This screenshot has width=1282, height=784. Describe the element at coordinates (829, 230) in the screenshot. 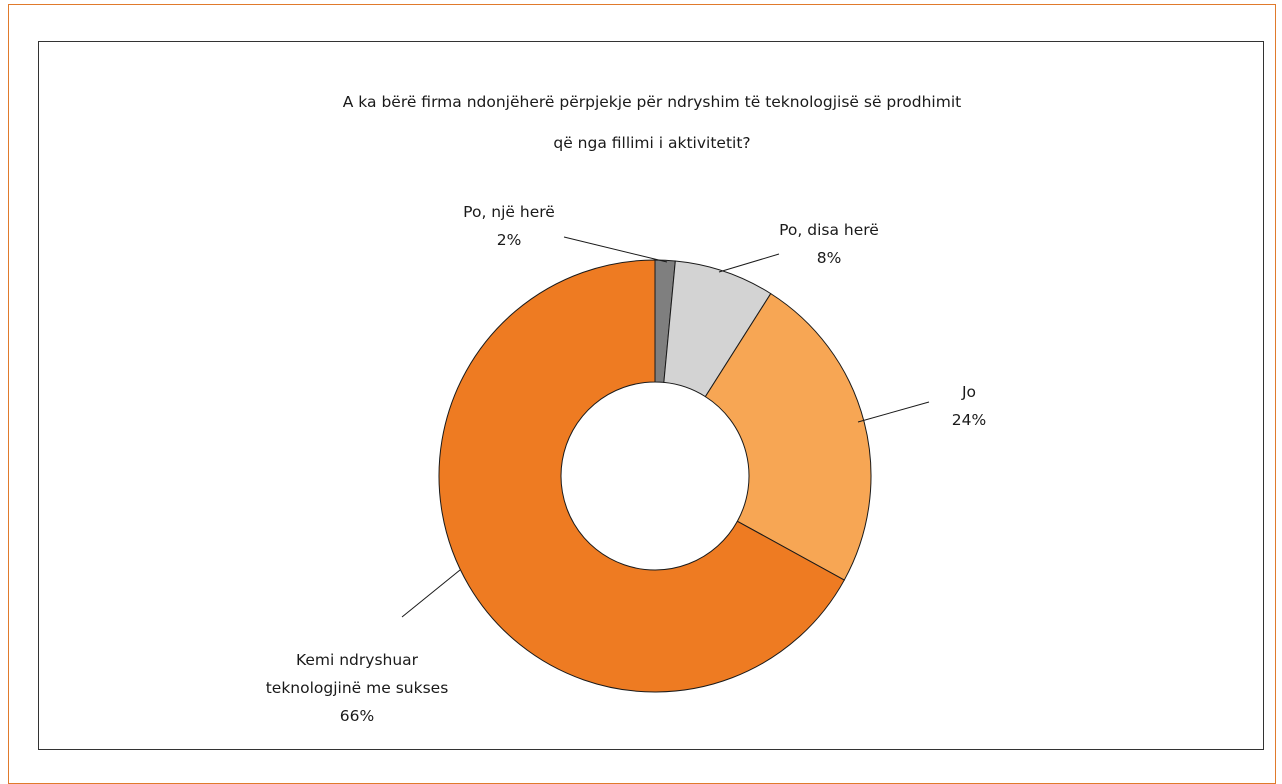

I see `slice-category-label: Po, disa herë` at that location.